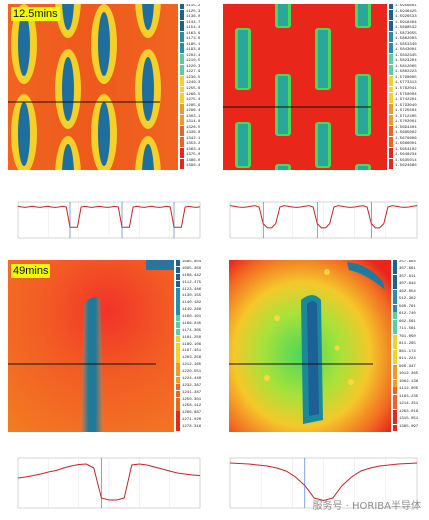 The image size is (429, 520). What do you see at coordinates (409, 411) in the screenshot?
I see `legend-value: 1263.016` at bounding box center [409, 411].